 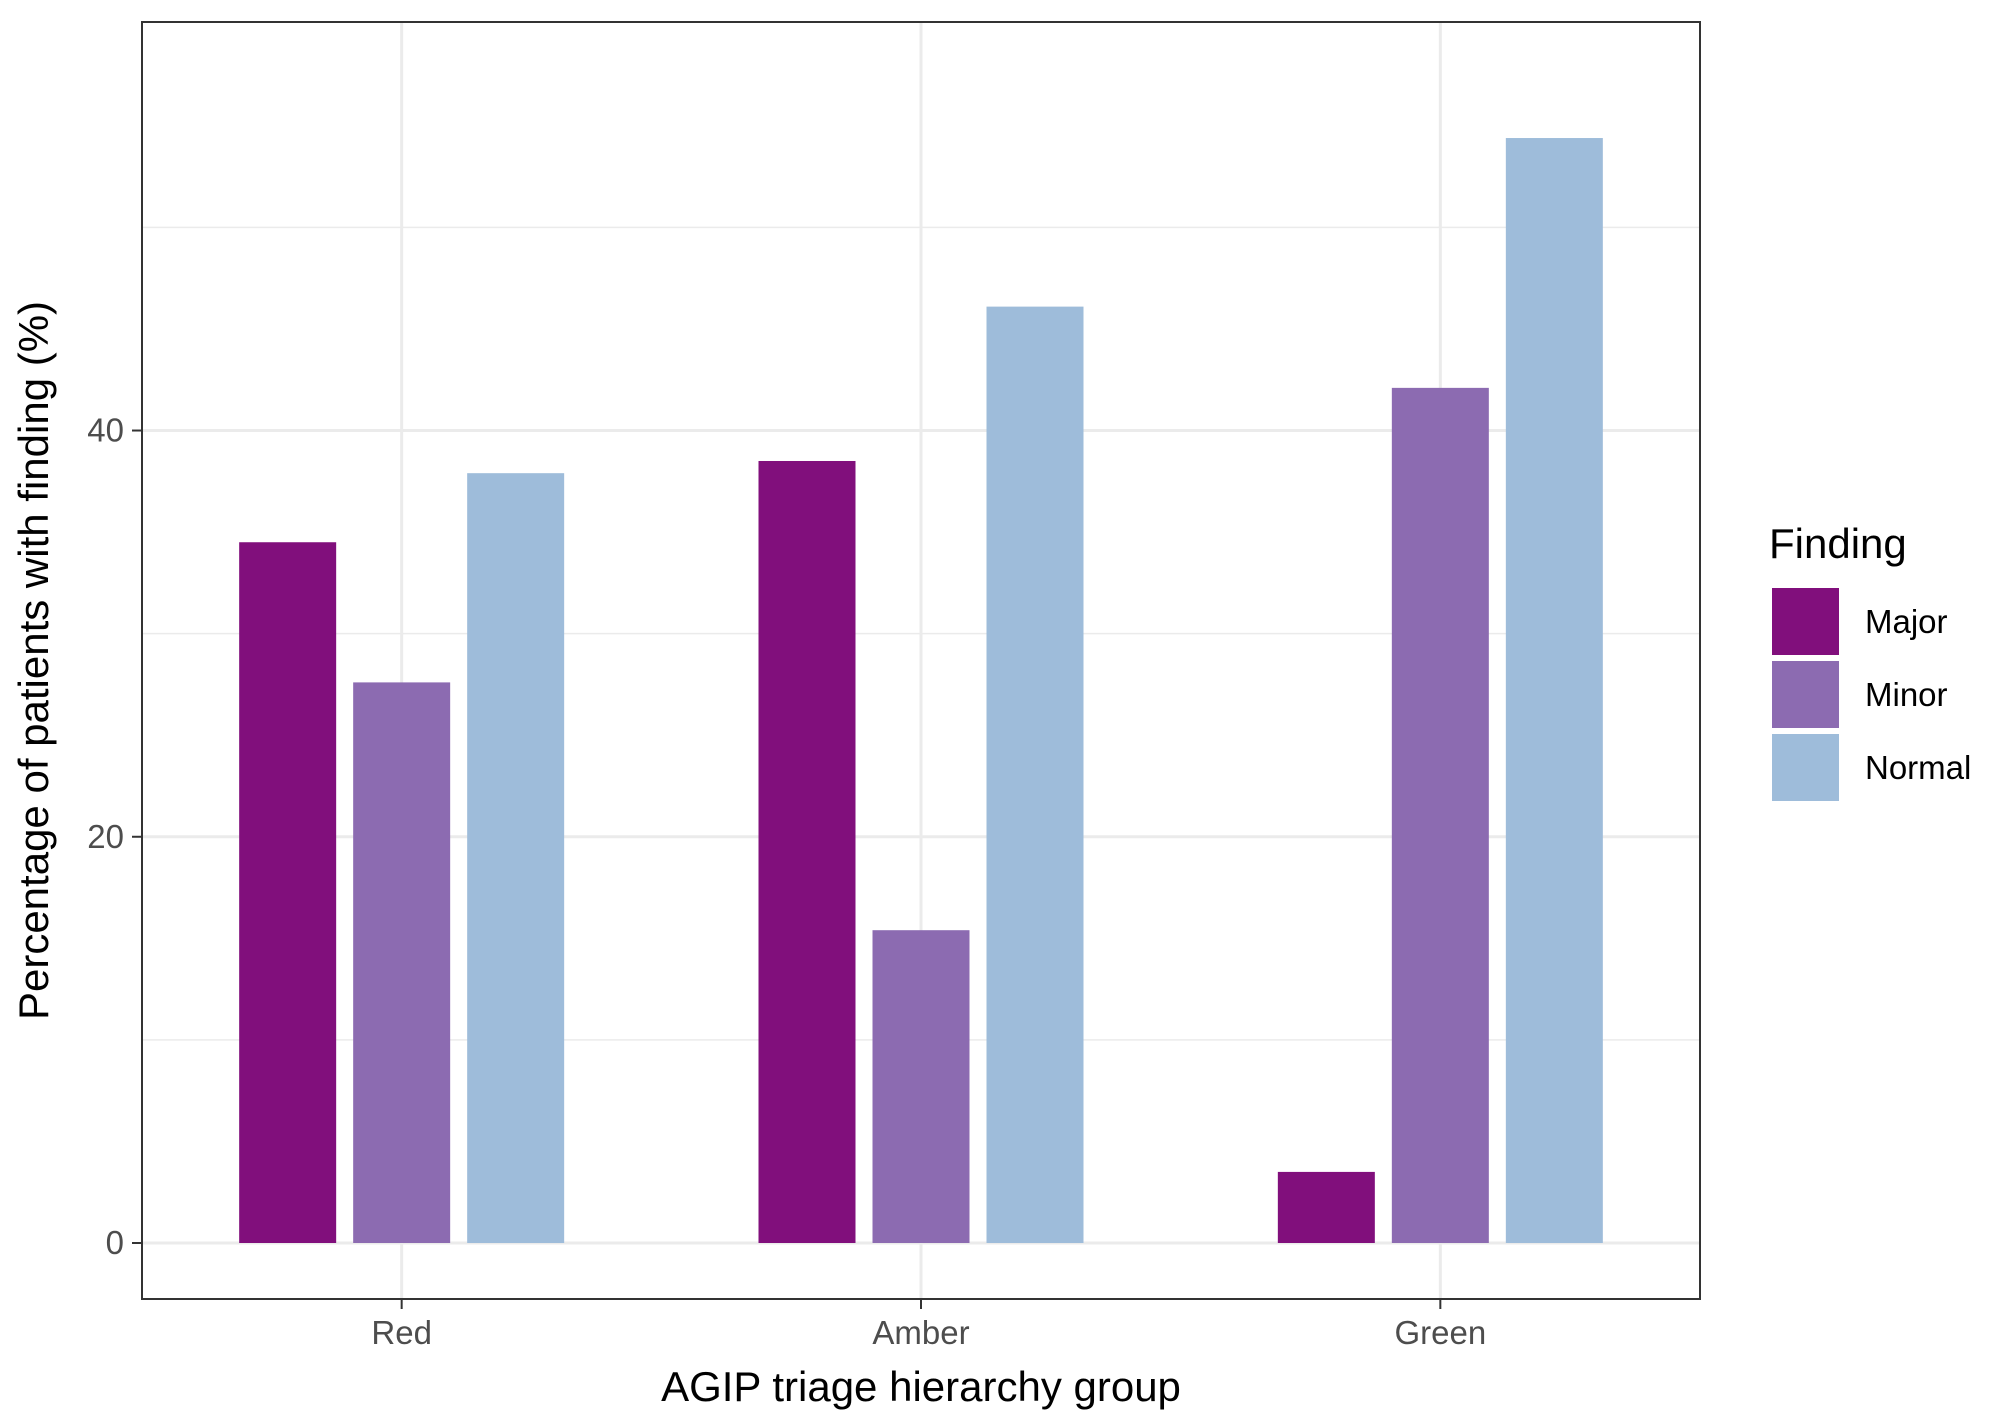 I want to click on x-tick-label: Red, so click(x=401, y=1332).